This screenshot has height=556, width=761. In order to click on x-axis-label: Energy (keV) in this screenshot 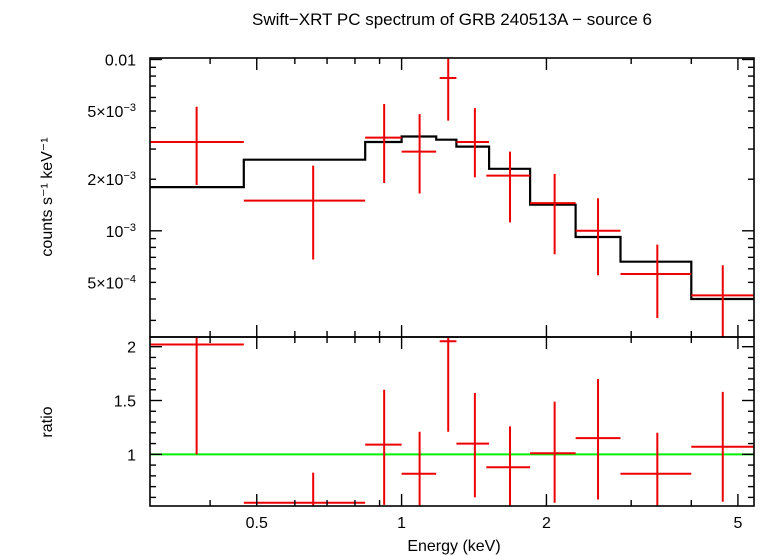, I will do `click(453, 546)`.